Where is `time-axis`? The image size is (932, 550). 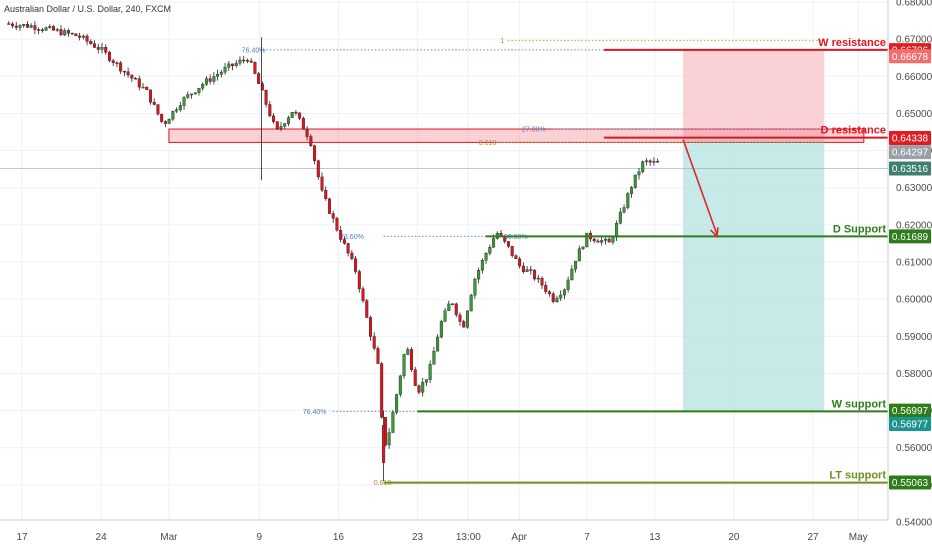 time-axis is located at coordinates (466, 535).